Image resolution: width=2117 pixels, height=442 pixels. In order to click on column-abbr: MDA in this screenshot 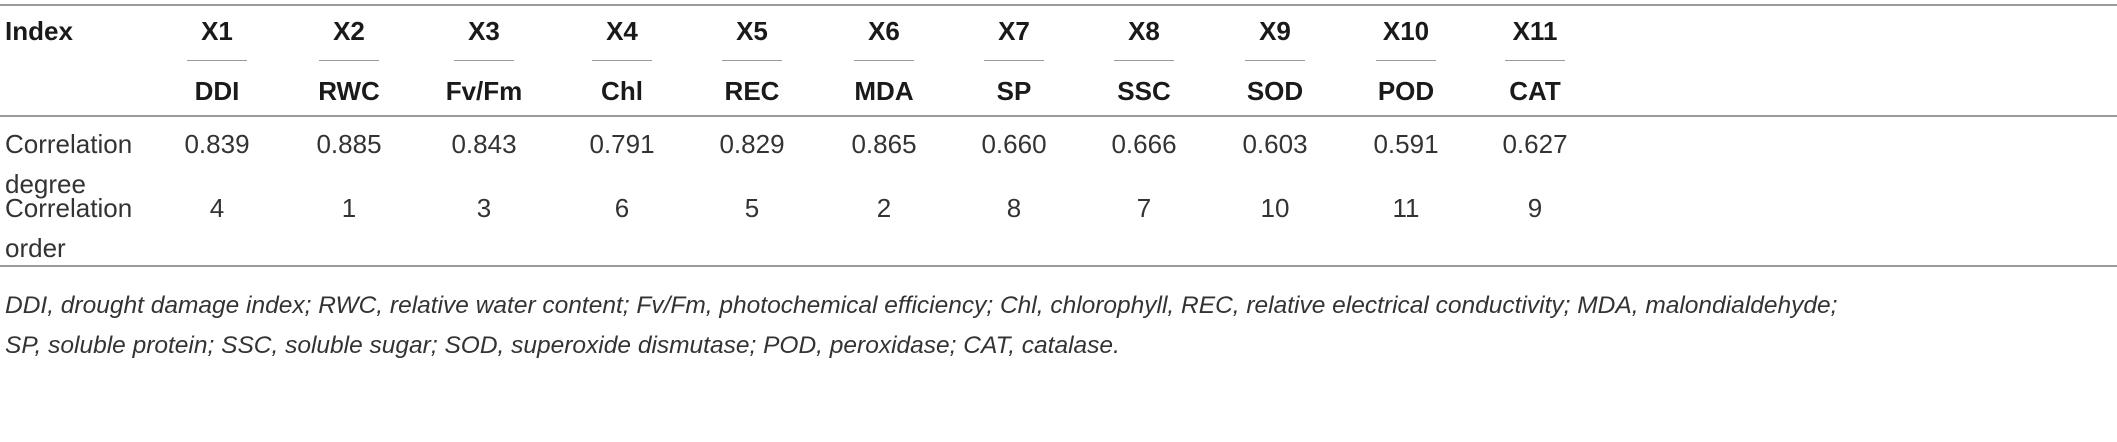, I will do `click(884, 91)`.